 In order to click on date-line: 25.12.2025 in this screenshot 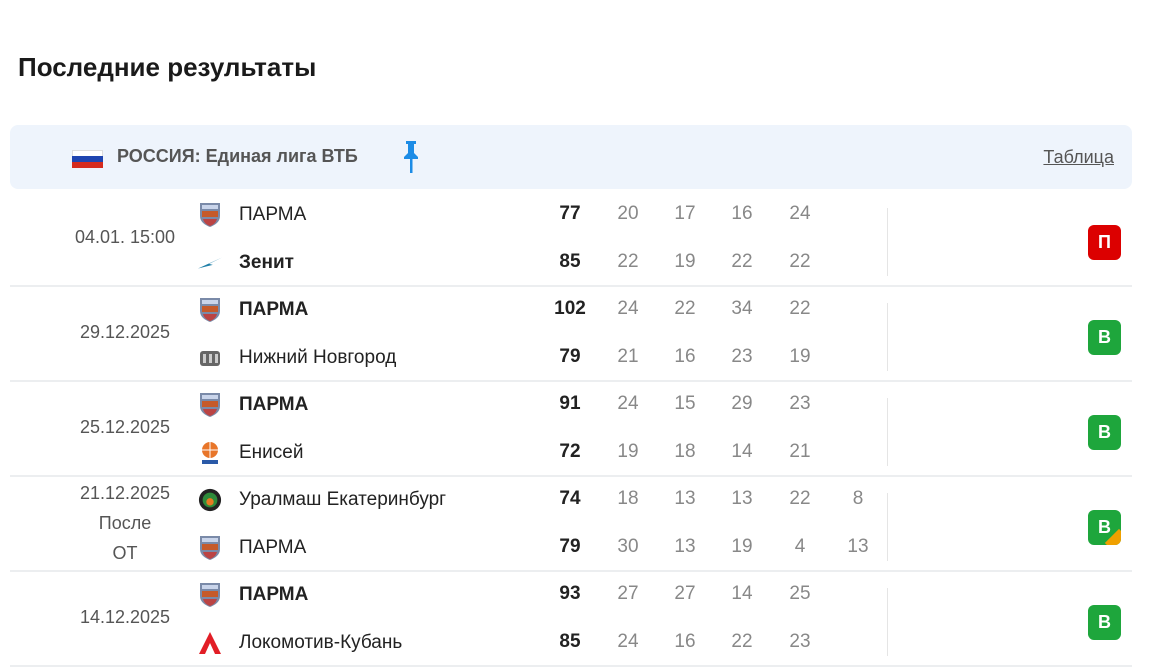, I will do `click(125, 427)`.